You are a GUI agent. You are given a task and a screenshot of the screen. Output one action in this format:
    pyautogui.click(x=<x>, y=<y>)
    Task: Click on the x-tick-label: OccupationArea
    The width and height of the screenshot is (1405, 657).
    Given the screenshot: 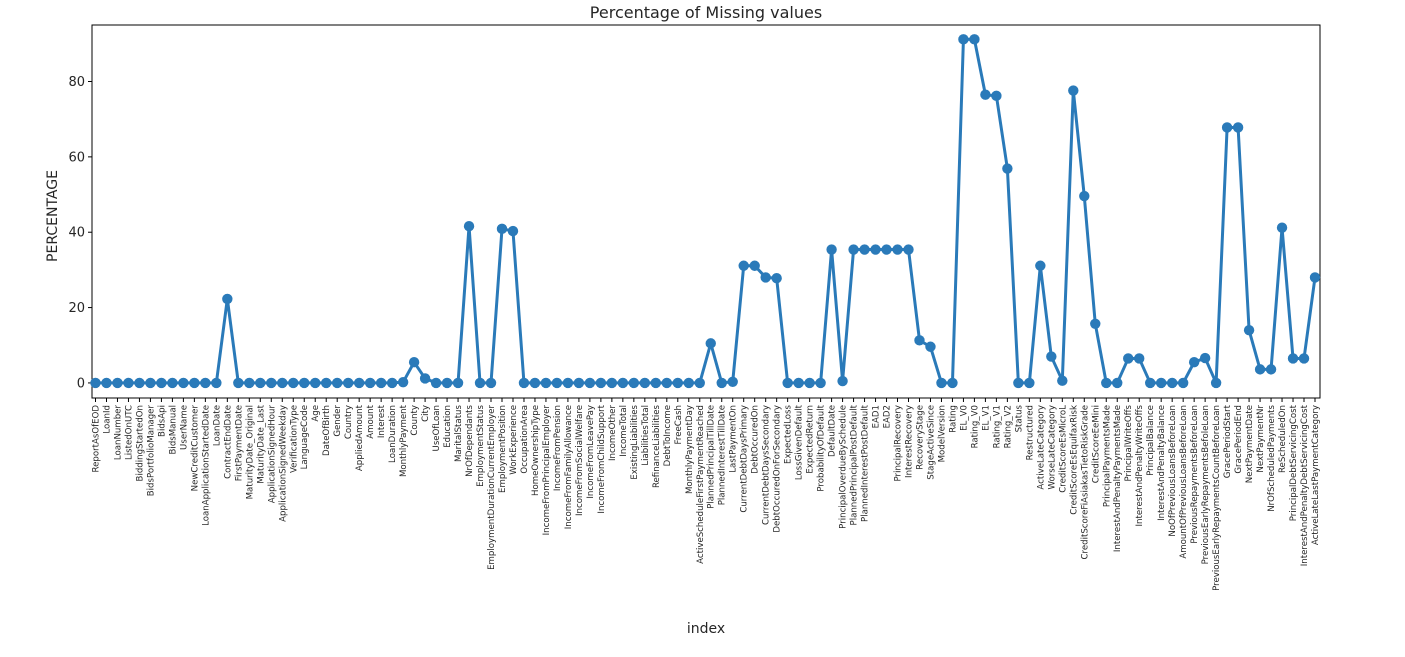 What is the action you would take?
    pyautogui.click(x=525, y=439)
    